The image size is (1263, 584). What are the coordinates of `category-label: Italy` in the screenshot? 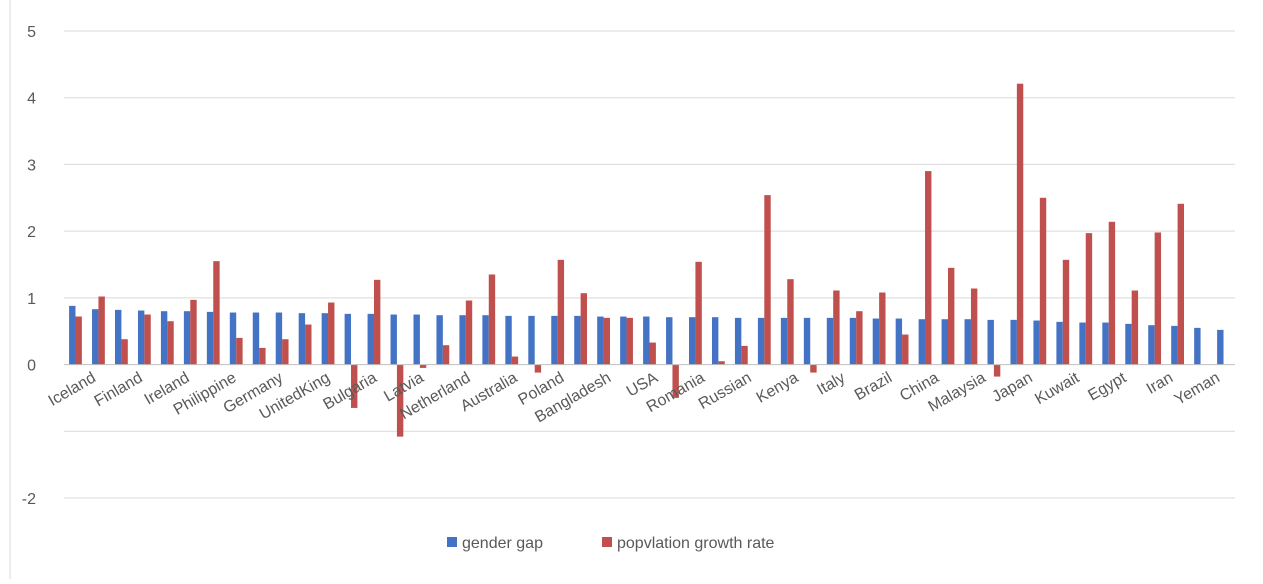 It's located at (831, 383).